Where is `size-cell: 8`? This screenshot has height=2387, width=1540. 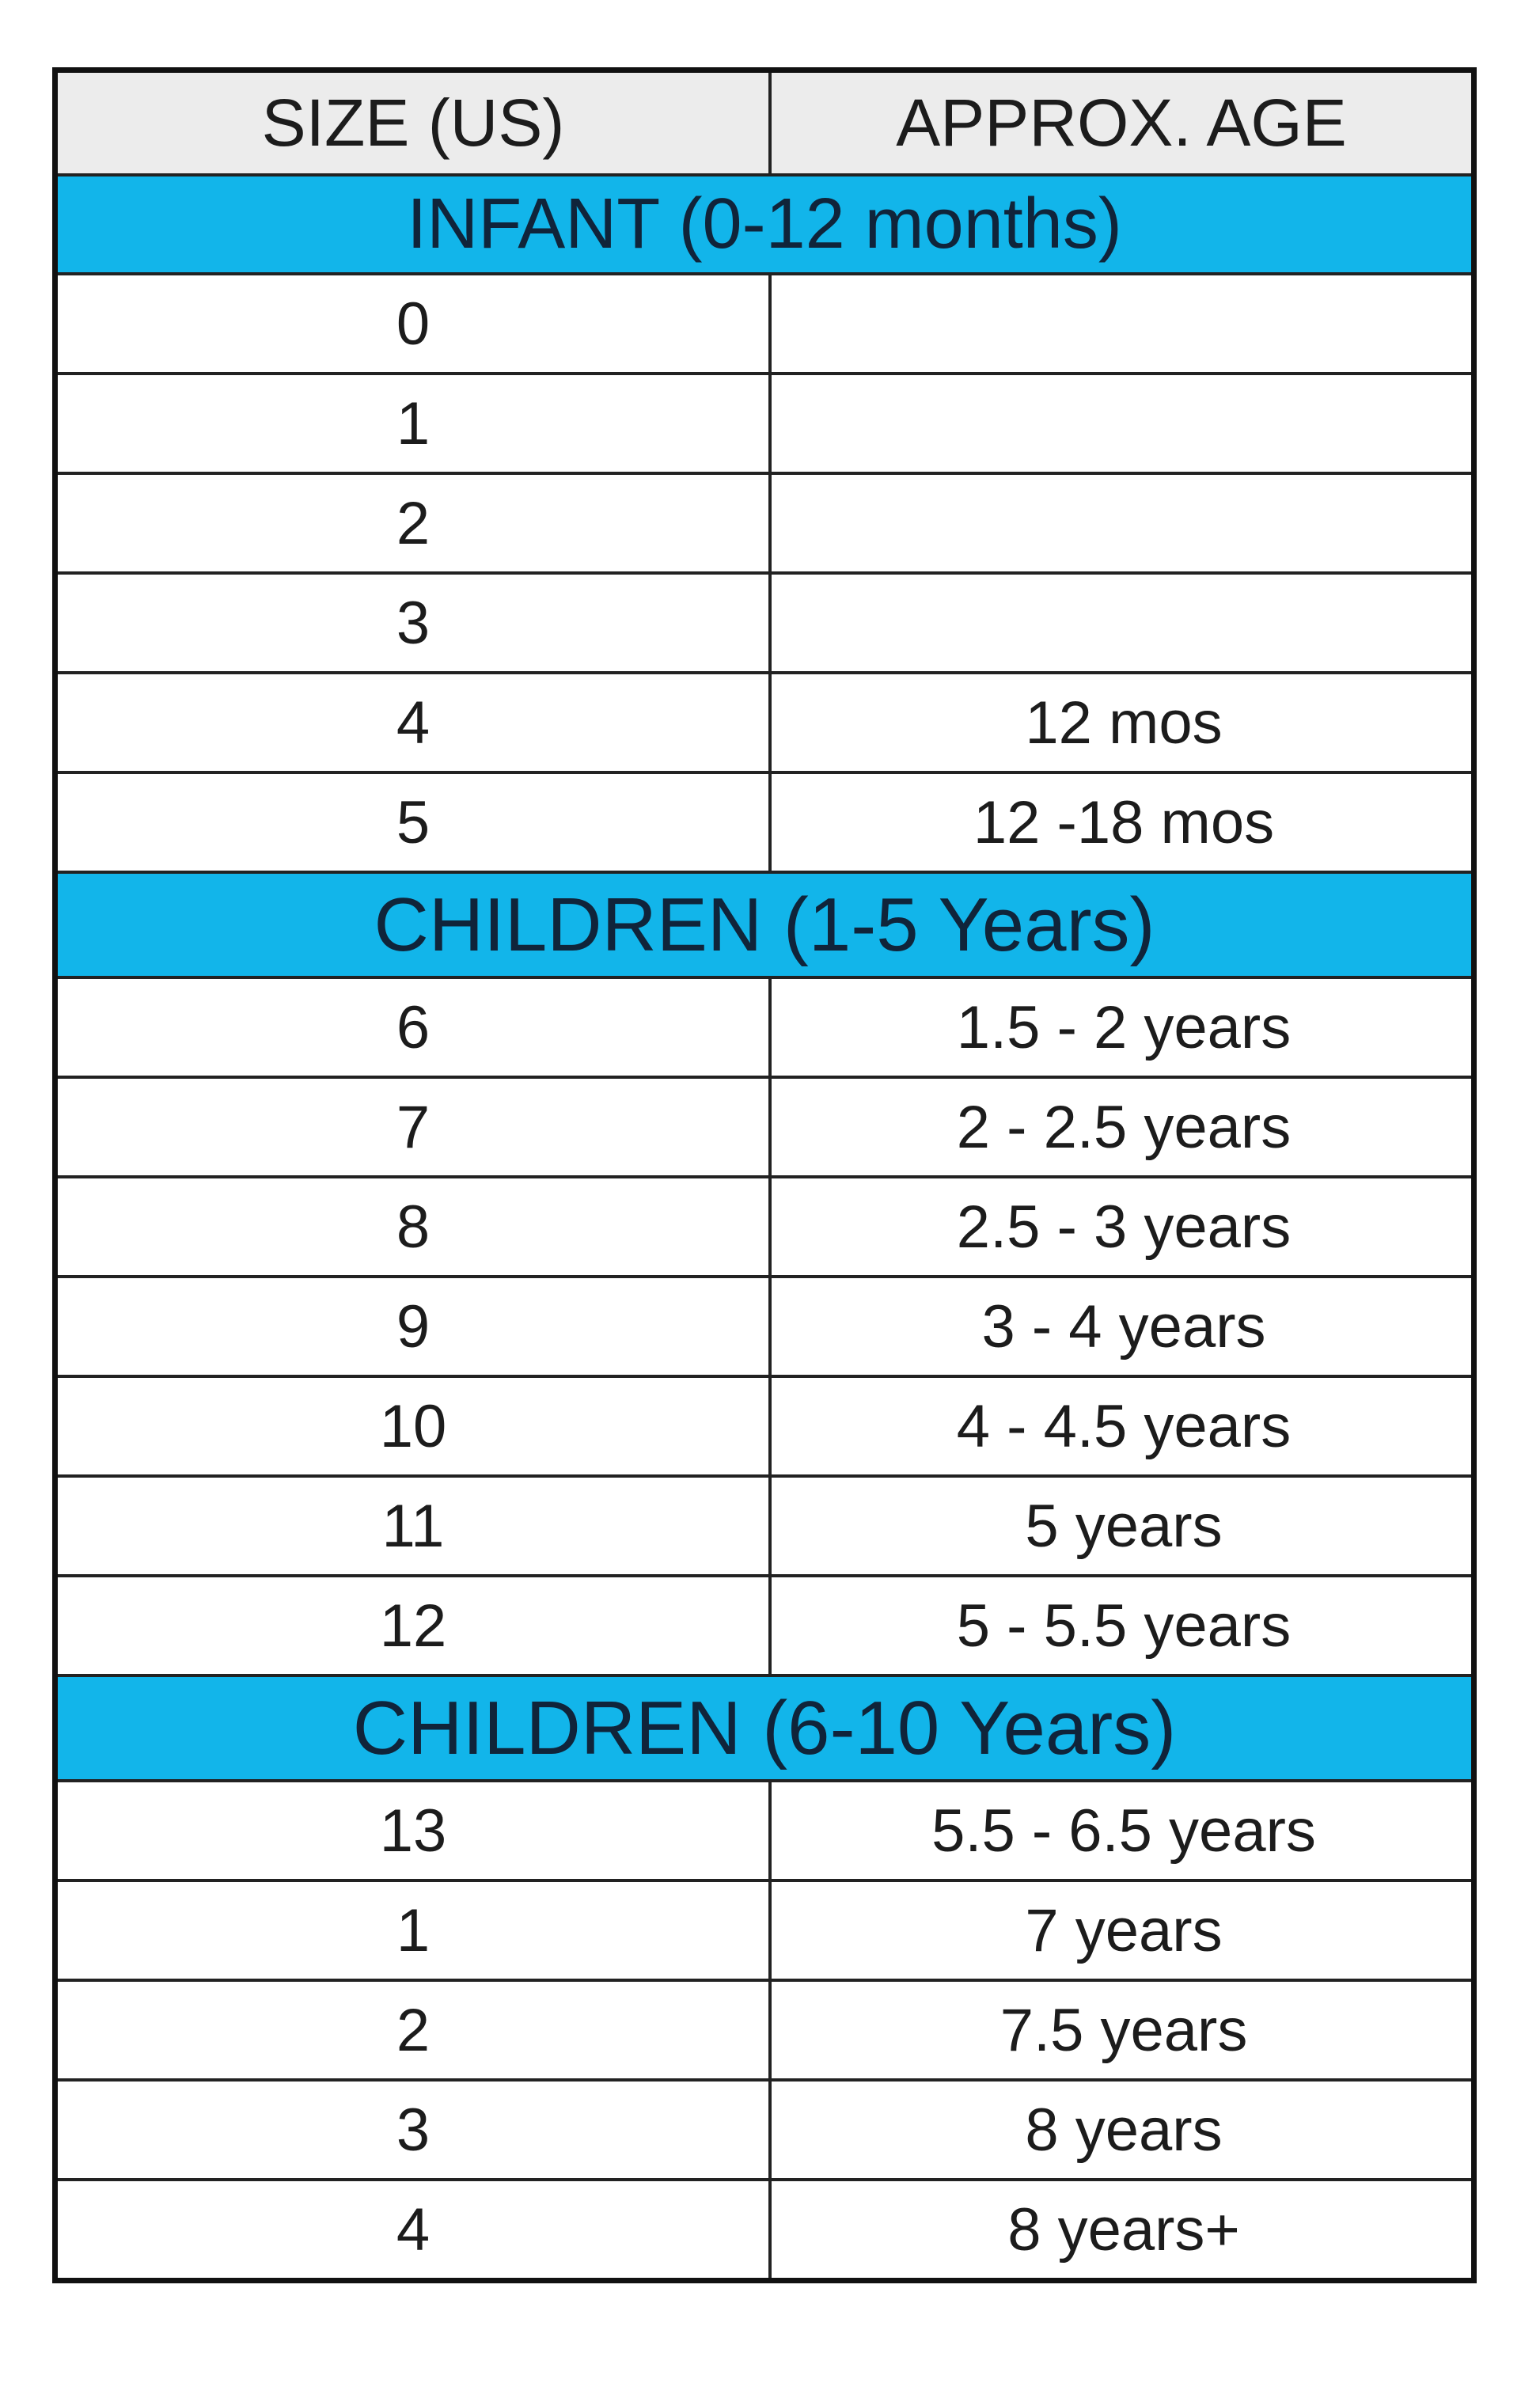
size-cell: 8 is located at coordinates (412, 1226).